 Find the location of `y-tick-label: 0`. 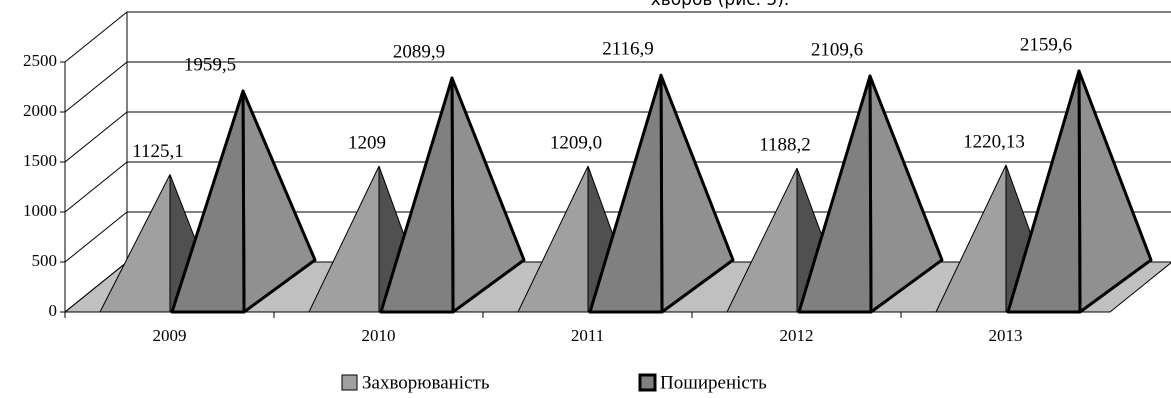

y-tick-label: 0 is located at coordinates (53, 310).